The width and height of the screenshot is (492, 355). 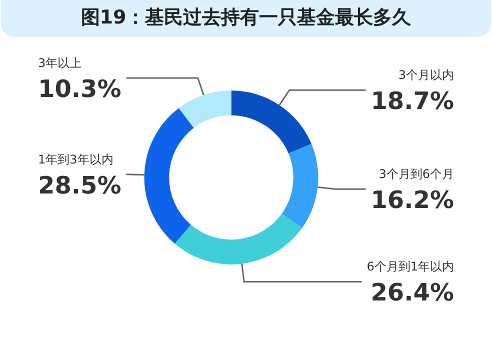 I want to click on slice-label: 3个月以内, so click(x=426, y=75).